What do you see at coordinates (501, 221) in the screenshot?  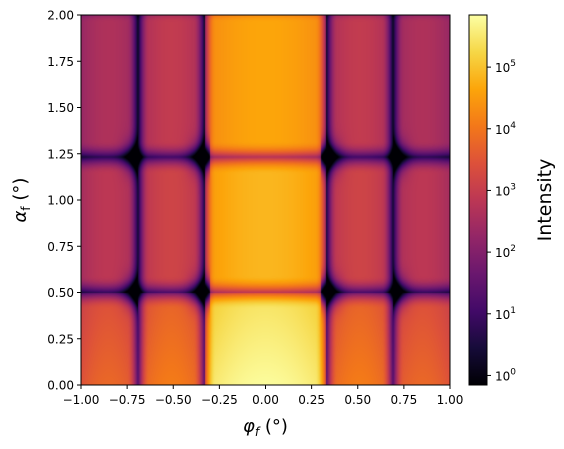 I see `colorbar-ticks: 10⁰ 10¹ 10² 10³ 10⁴ 10⁵` at bounding box center [501, 221].